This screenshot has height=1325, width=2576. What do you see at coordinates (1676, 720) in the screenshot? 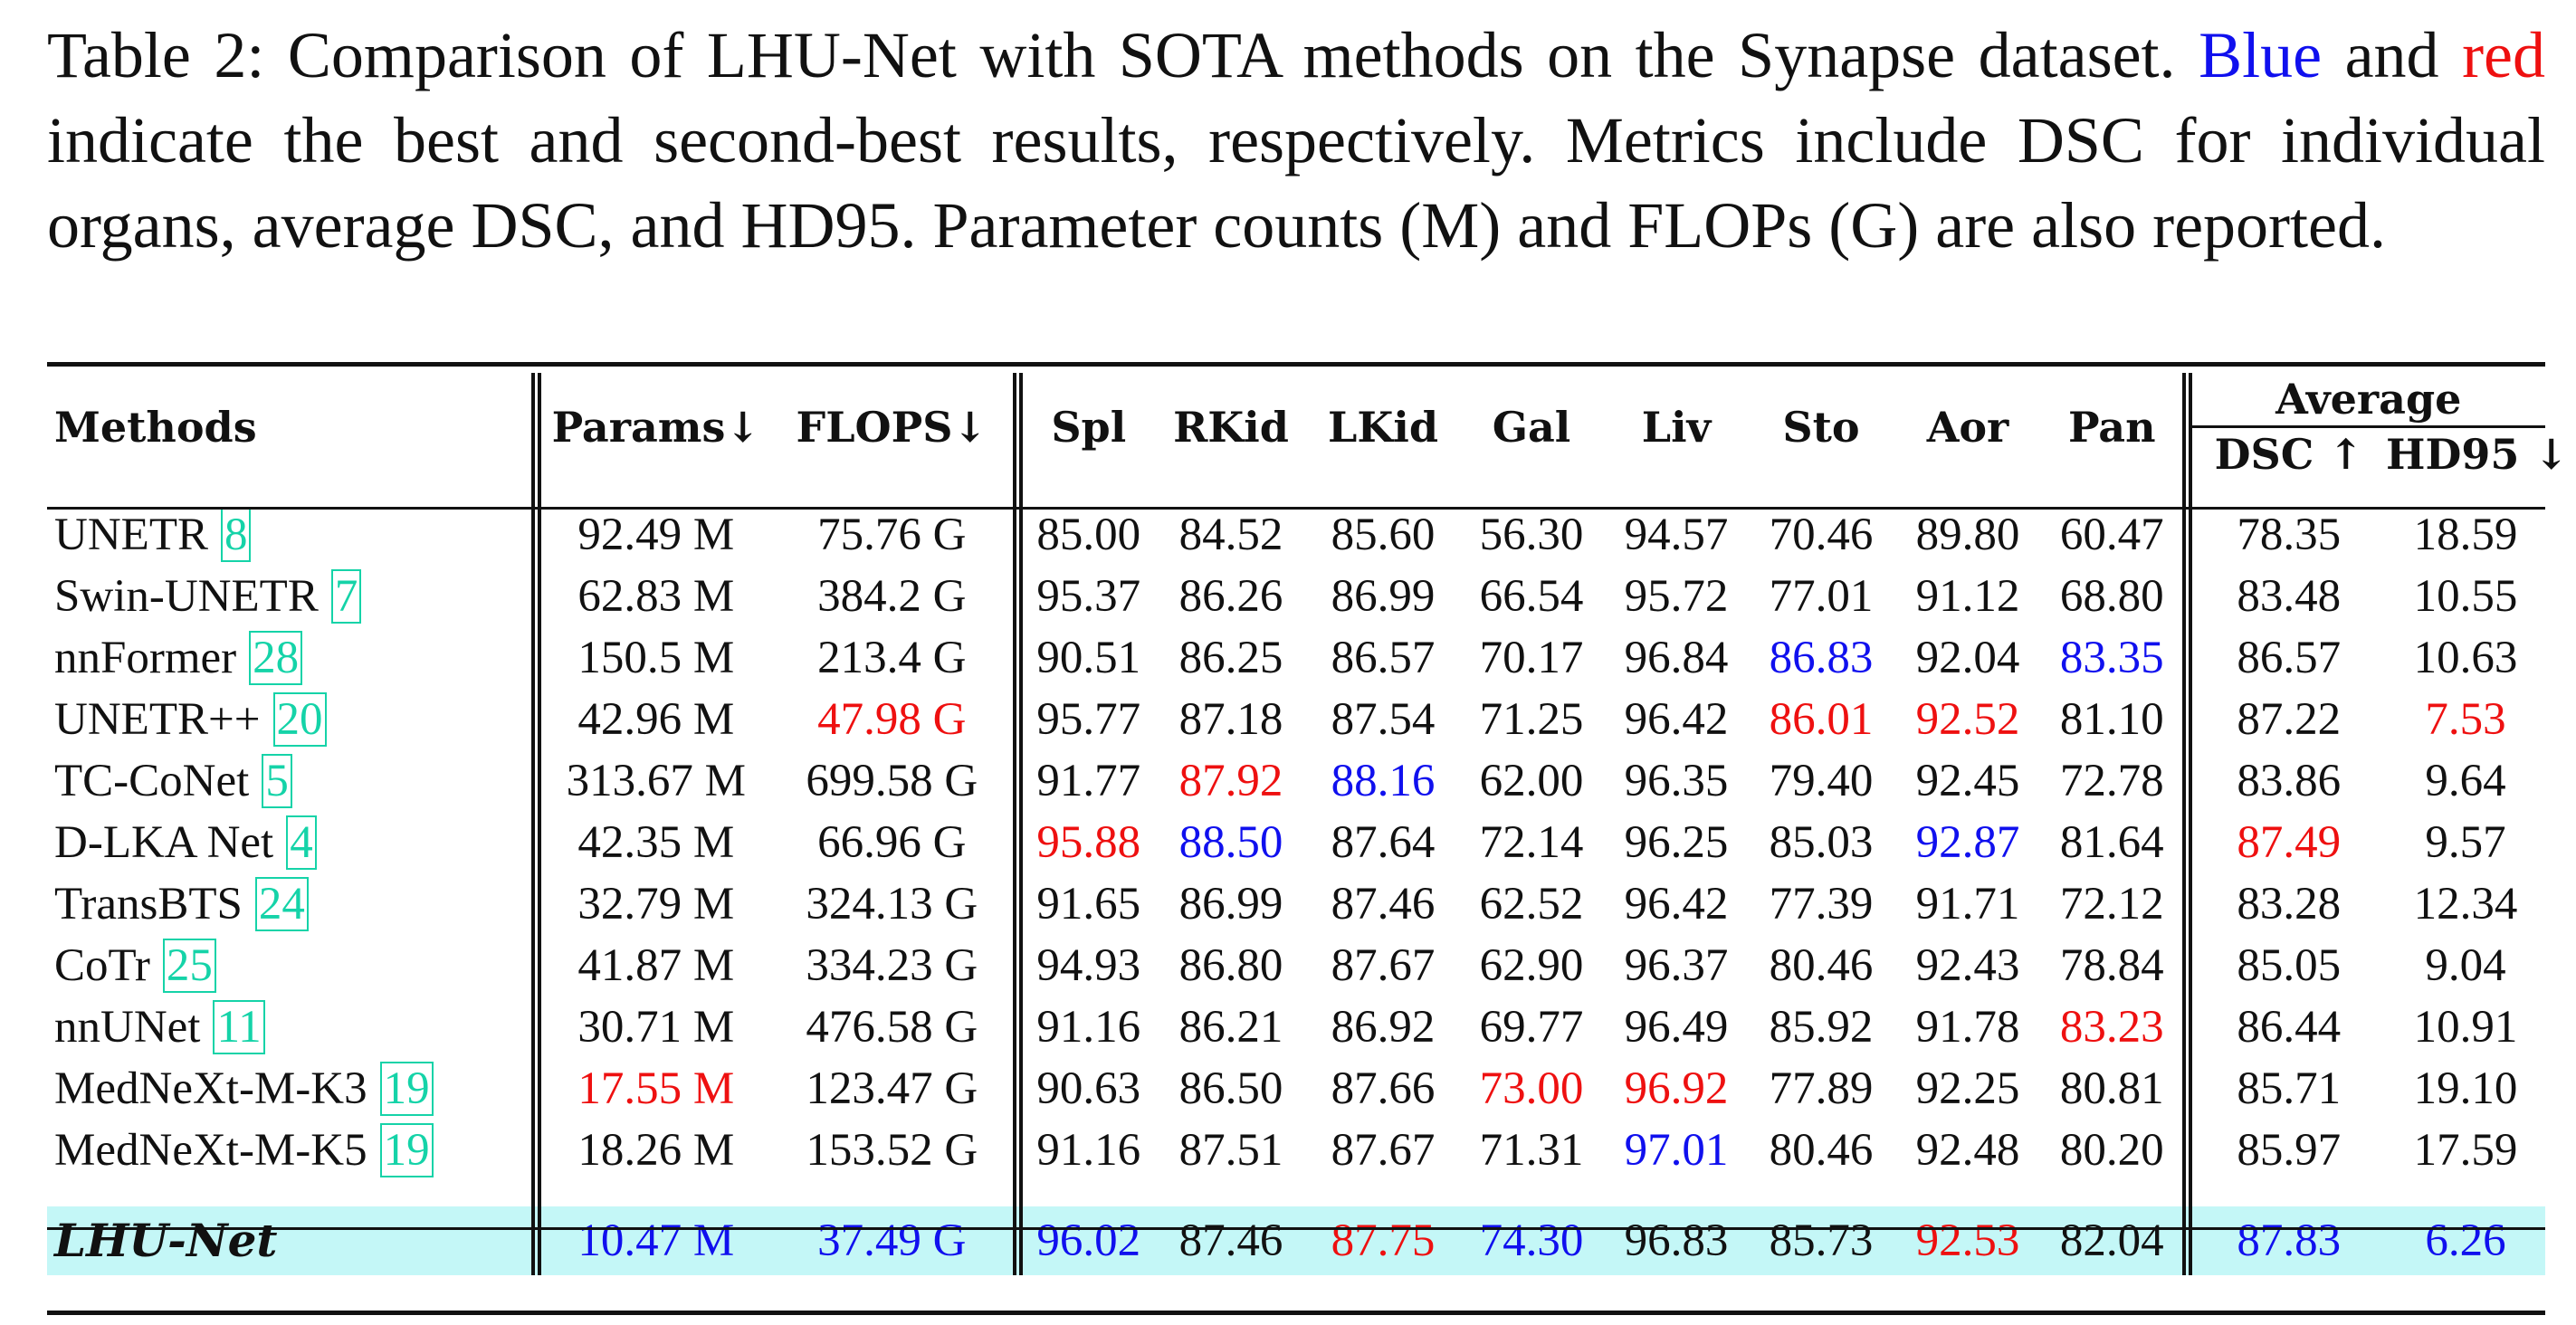
I see `organ-dsc-cell: 96.42` at bounding box center [1676, 720].